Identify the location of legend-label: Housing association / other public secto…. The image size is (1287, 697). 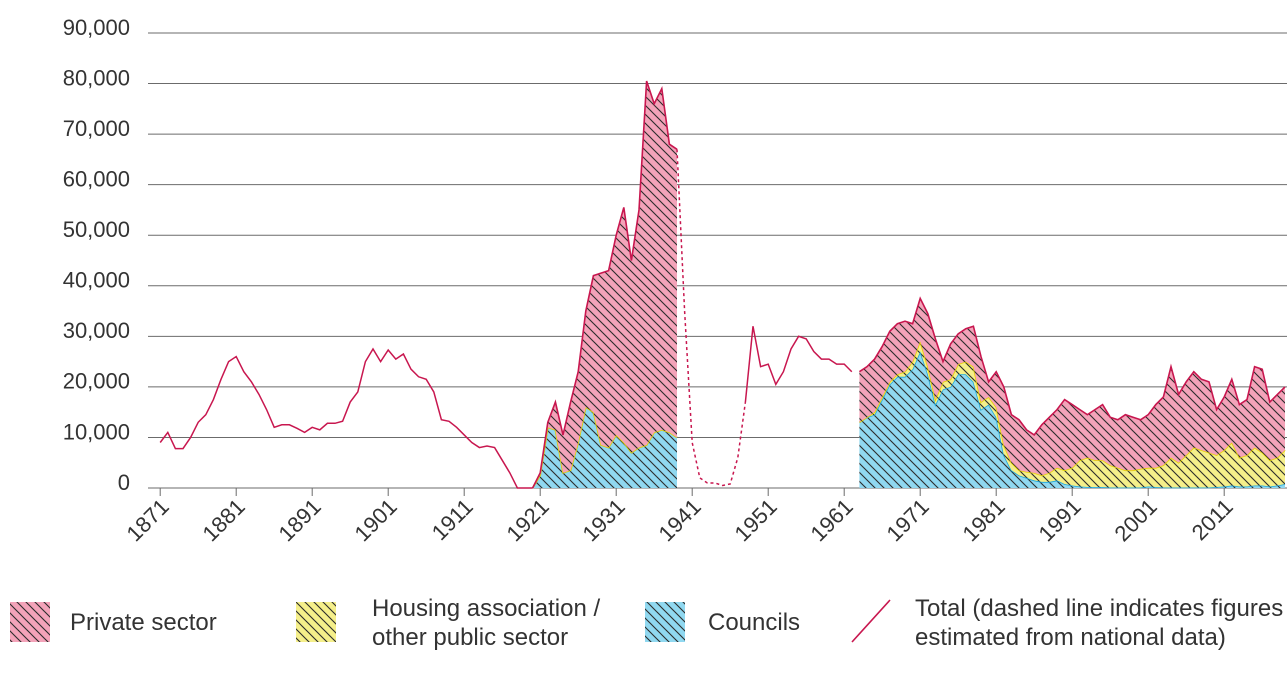
(486, 623).